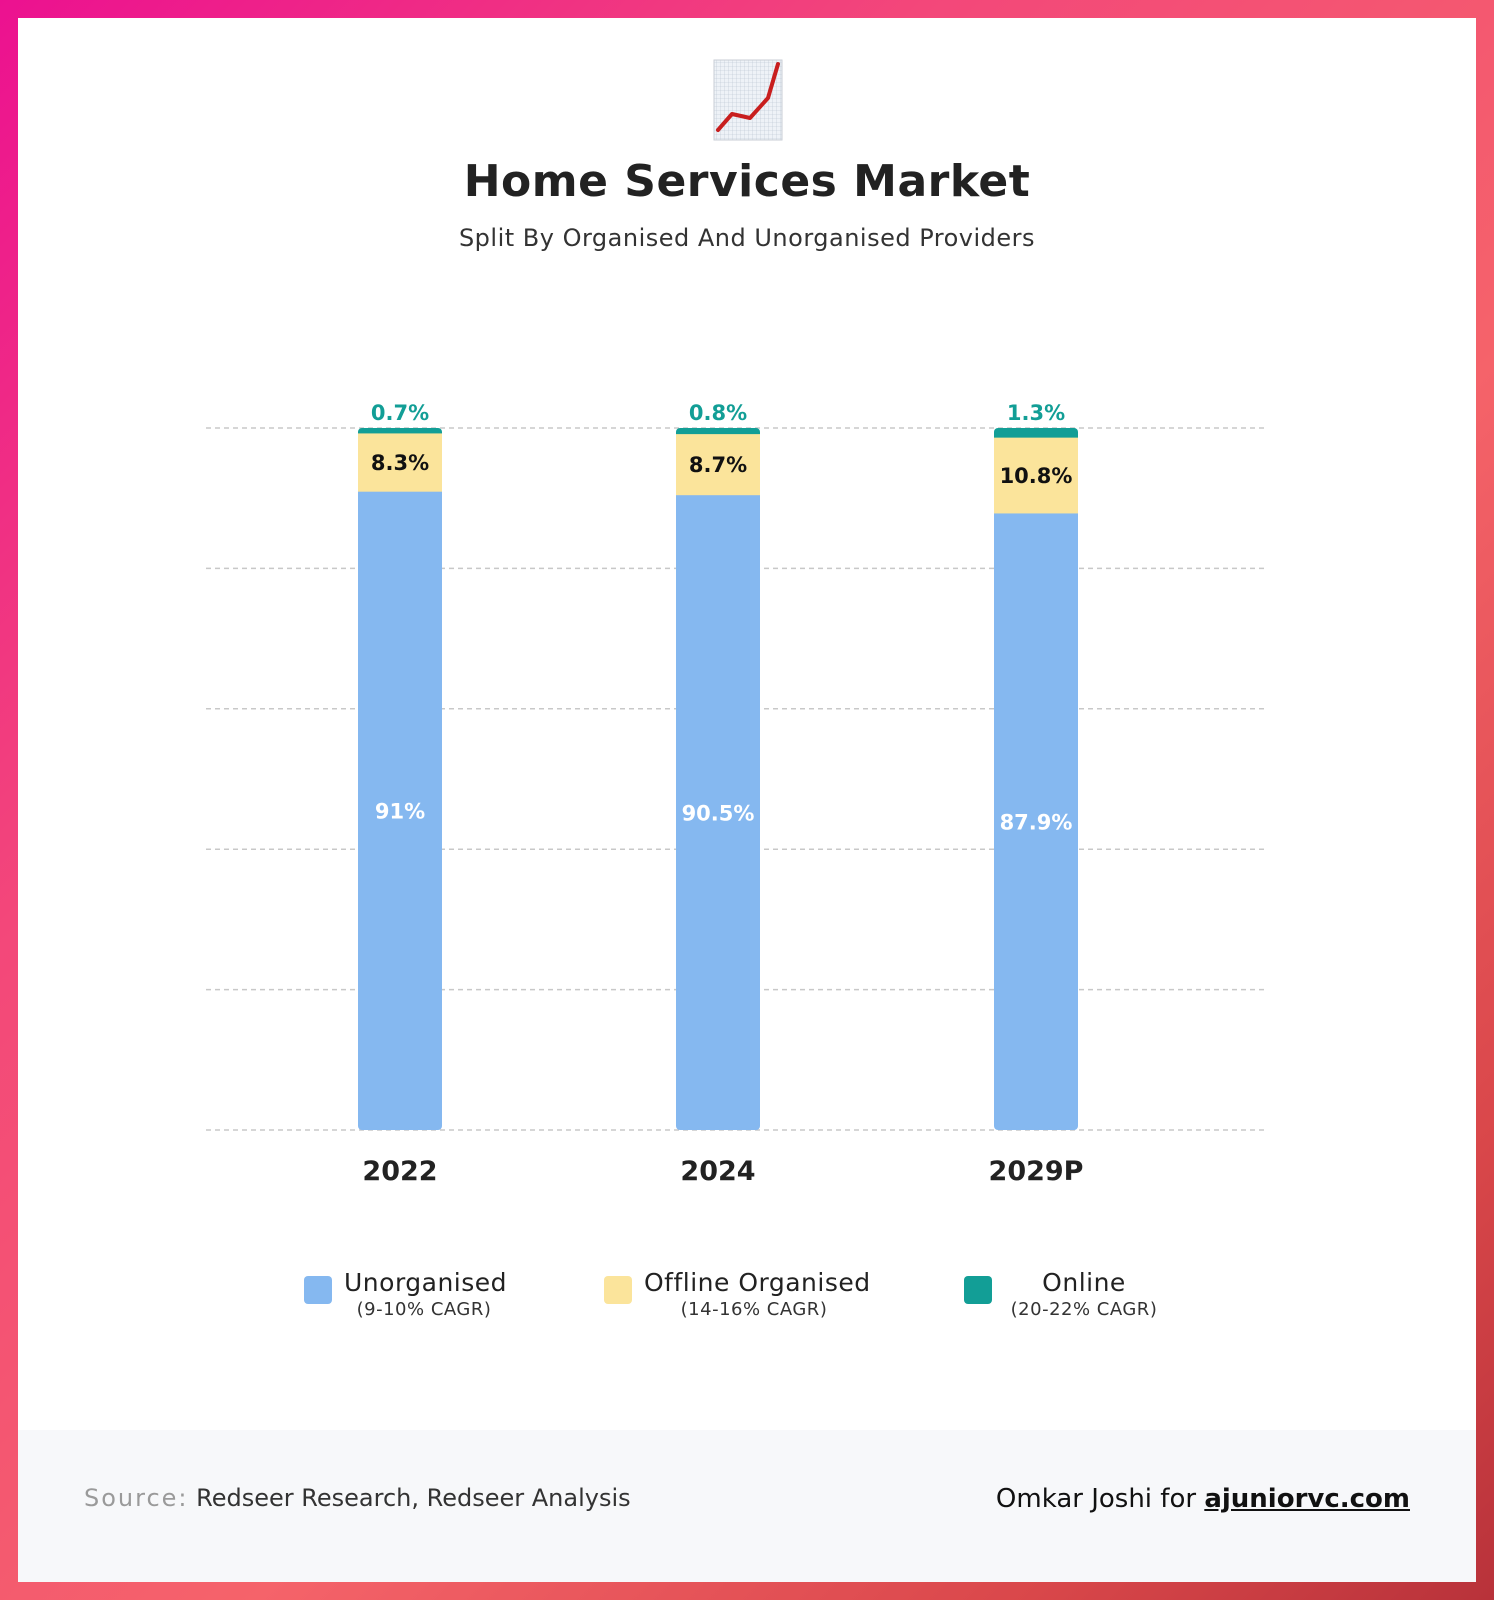  What do you see at coordinates (1036, 413) in the screenshot?
I see `data-label-online-2029P: 1.3%` at bounding box center [1036, 413].